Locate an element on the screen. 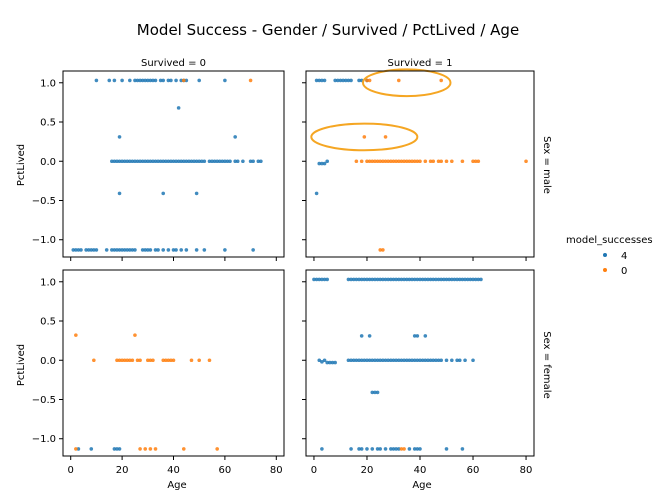  legend-label-0: 0 is located at coordinates (624, 271).